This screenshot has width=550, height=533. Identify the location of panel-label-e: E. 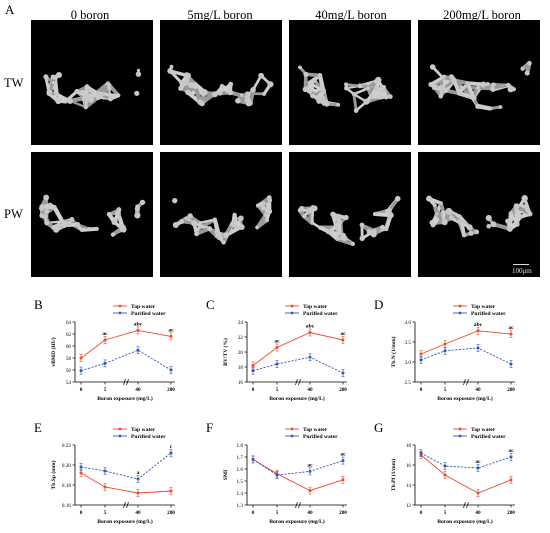
(38, 428).